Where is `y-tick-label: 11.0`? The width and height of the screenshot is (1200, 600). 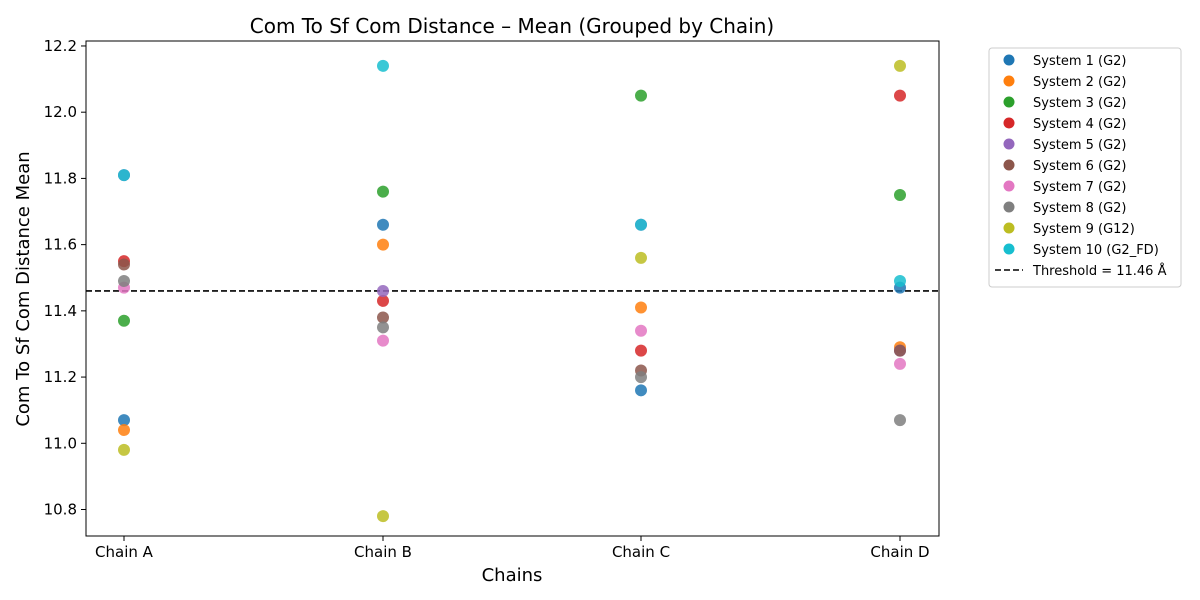
y-tick-label: 11.0 is located at coordinates (60, 443).